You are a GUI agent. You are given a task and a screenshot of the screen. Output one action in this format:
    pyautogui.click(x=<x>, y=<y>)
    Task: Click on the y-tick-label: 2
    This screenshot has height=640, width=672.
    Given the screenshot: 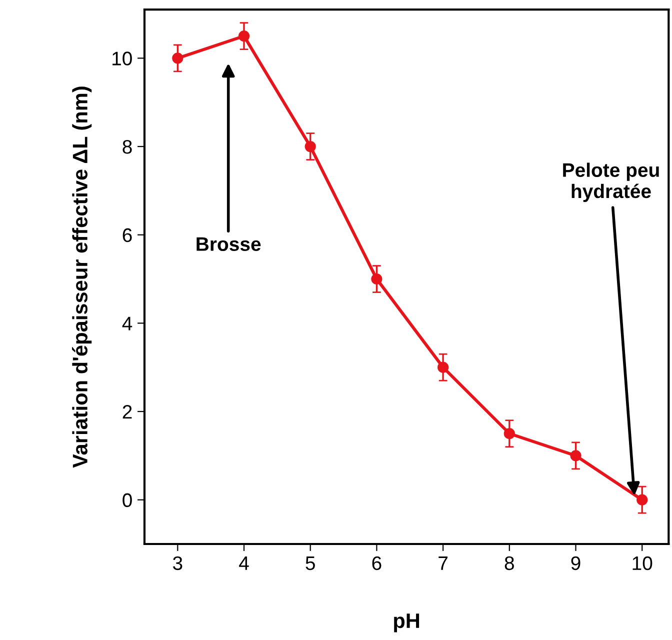 What is the action you would take?
    pyautogui.click(x=127, y=411)
    